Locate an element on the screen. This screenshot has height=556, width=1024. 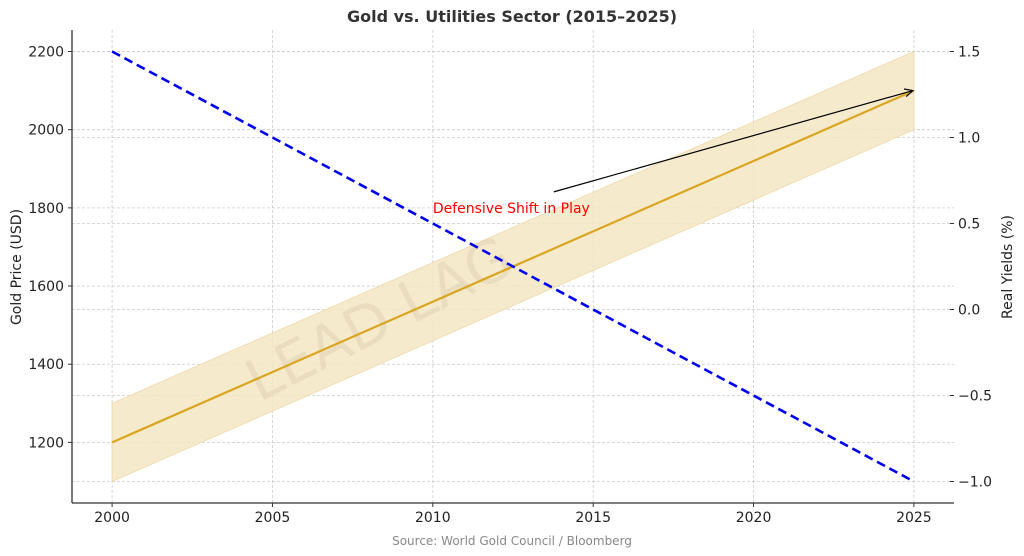
x-tick-label: 2015 is located at coordinates (593, 518).